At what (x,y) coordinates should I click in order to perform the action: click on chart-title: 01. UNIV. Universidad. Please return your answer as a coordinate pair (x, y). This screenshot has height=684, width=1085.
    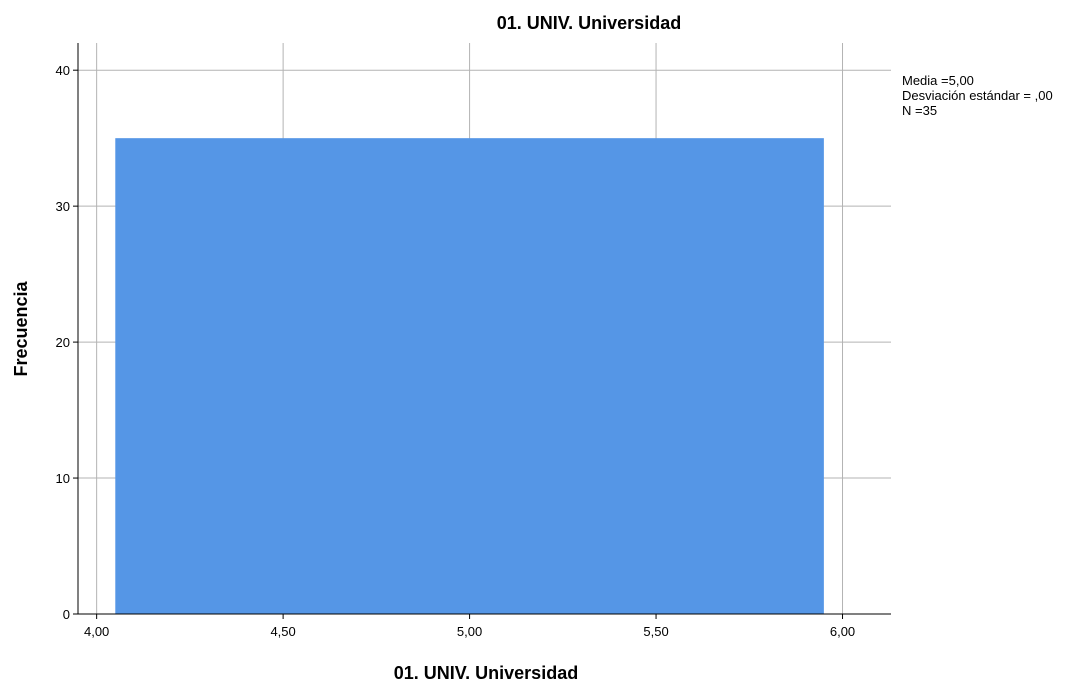
    Looking at the image, I should click on (589, 23).